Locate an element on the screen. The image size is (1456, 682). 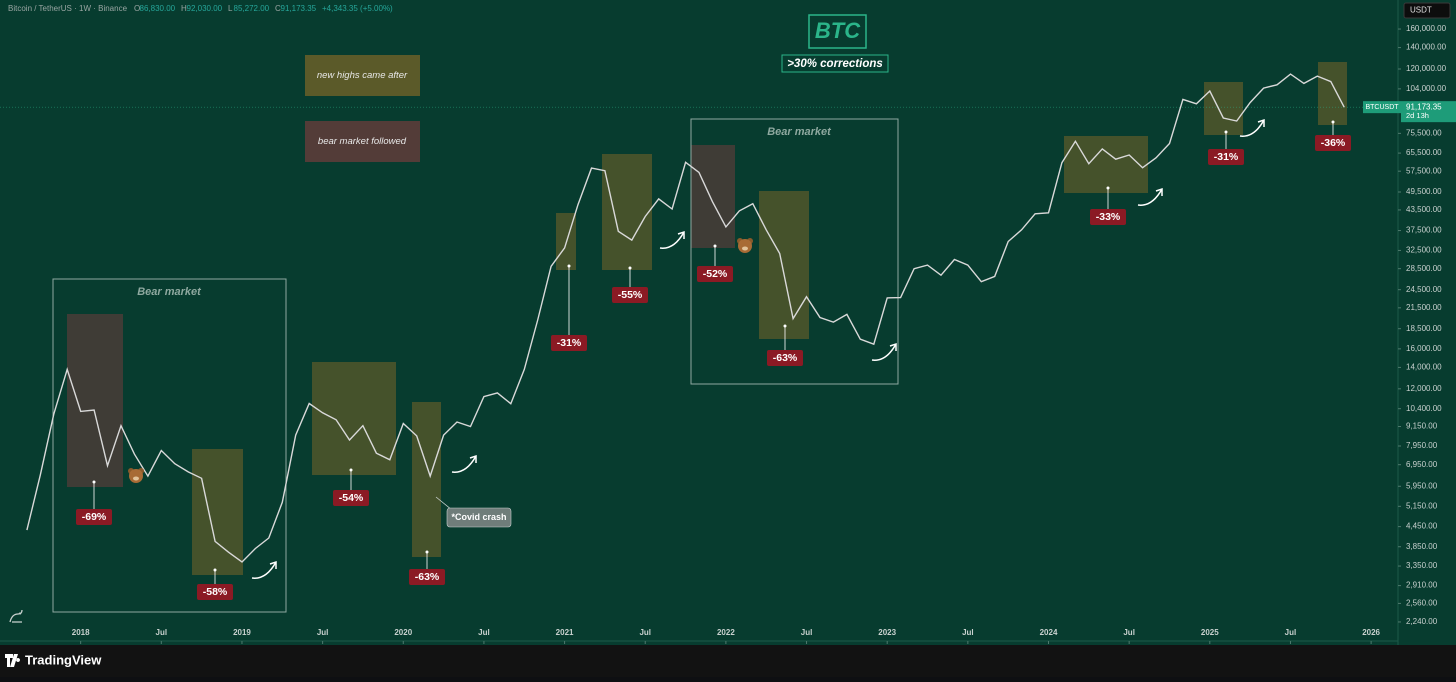
y-tick-label: 2,910.00 is located at coordinates (1422, 585).